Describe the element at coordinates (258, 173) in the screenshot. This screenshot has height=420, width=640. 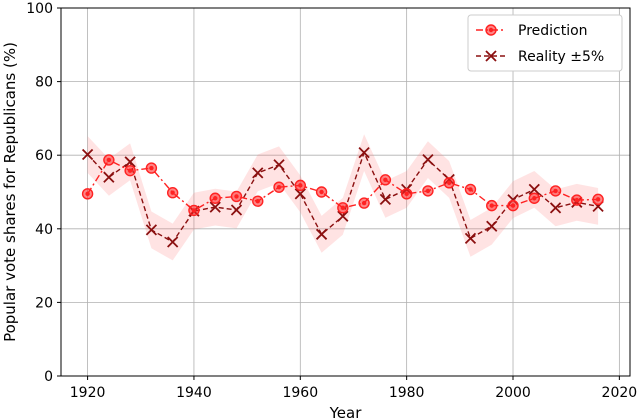
I see `point-reality-1952` at that location.